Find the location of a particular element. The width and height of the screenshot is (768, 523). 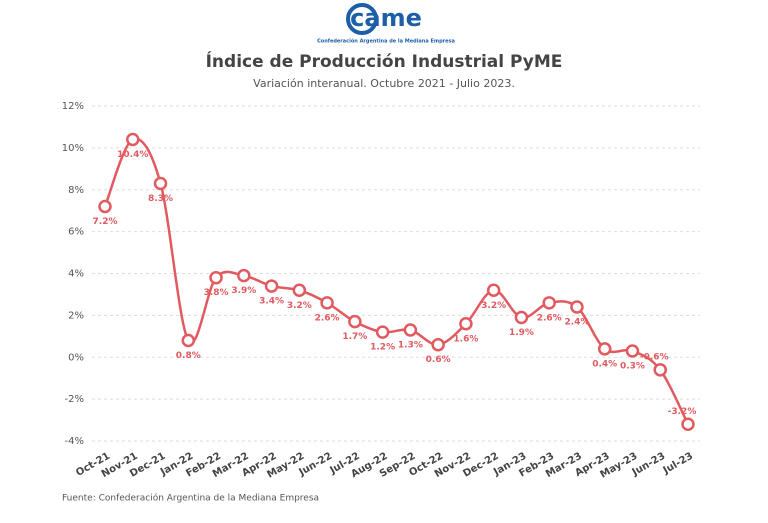

y-tick-label: 2% is located at coordinates (76, 315).